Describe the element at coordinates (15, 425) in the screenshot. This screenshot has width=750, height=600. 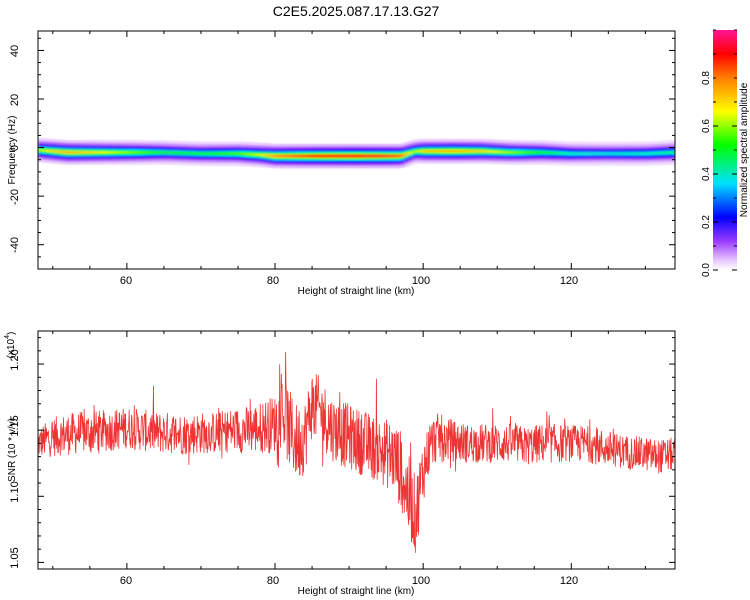
I see `snr-y-tick-label: 1.15` at that location.